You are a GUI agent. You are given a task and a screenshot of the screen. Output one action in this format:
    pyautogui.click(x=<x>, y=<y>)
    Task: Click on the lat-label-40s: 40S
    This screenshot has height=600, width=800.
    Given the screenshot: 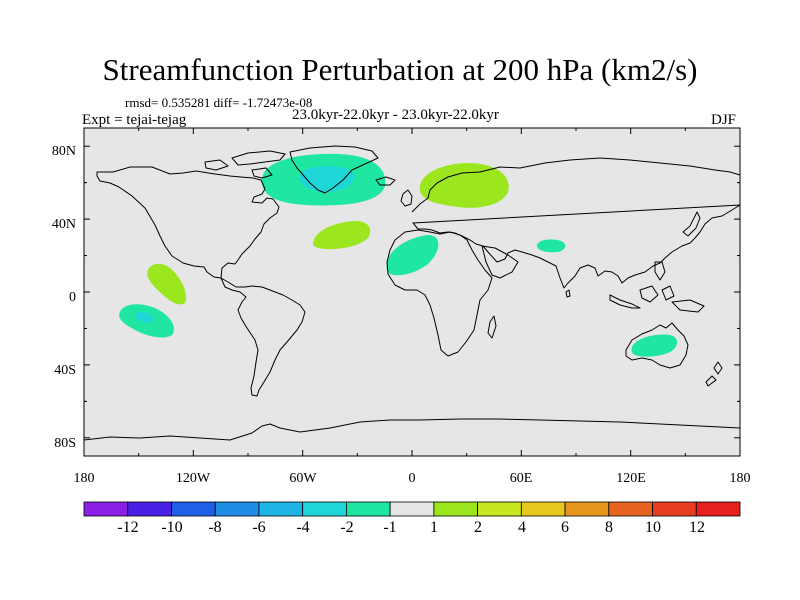 What is the action you would take?
    pyautogui.click(x=65, y=370)
    